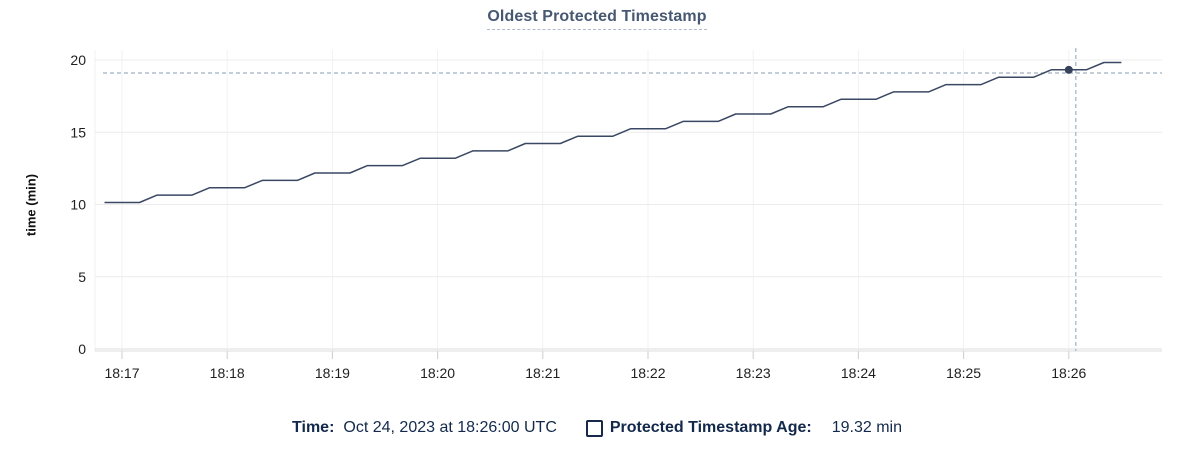 Image resolution: width=1194 pixels, height=466 pixels. Describe the element at coordinates (227, 373) in the screenshot. I see `x-tick-label: 18:18` at that location.